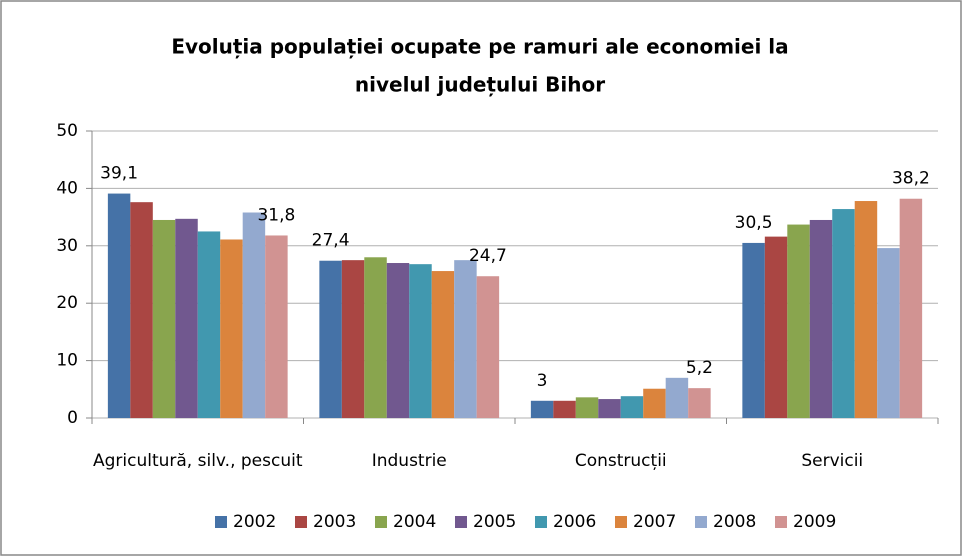 This screenshot has width=962, height=556. Describe the element at coordinates (814, 522) in the screenshot. I see `legend-label: 2009` at that location.